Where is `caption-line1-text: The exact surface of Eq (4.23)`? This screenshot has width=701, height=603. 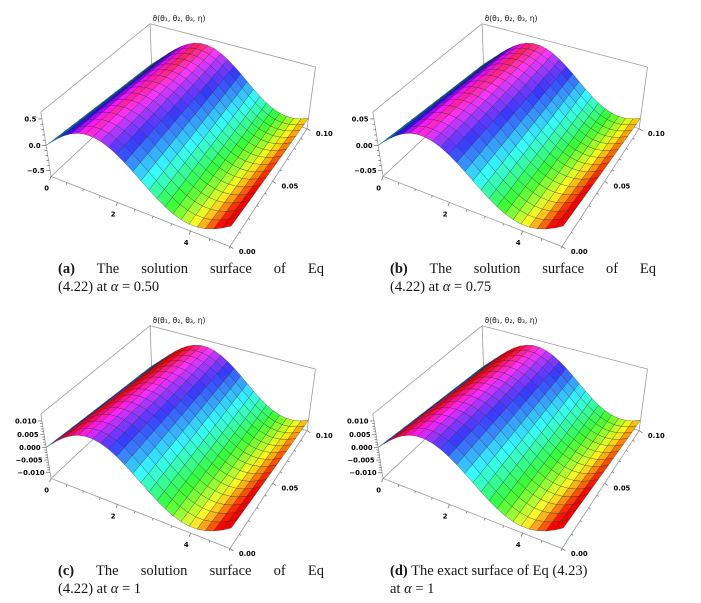 caption-line1-text: The exact surface of Eq (4.23) is located at coordinates (499, 571).